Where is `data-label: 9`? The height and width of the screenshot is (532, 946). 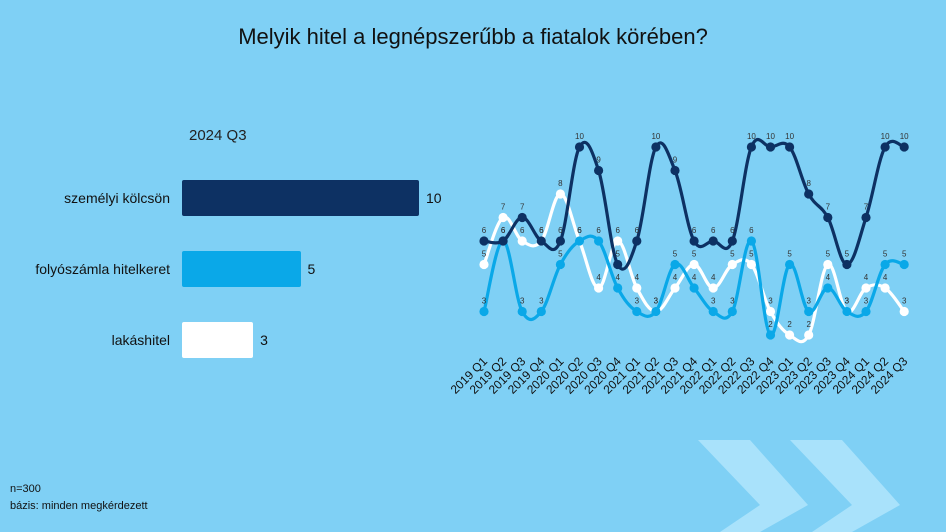
data-label: 9 is located at coordinates (598, 160).